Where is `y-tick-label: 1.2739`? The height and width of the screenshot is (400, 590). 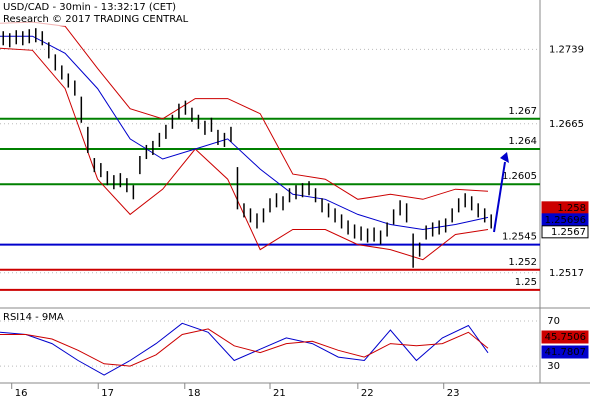 y-tick-label: 1.2739 is located at coordinates (566, 49).